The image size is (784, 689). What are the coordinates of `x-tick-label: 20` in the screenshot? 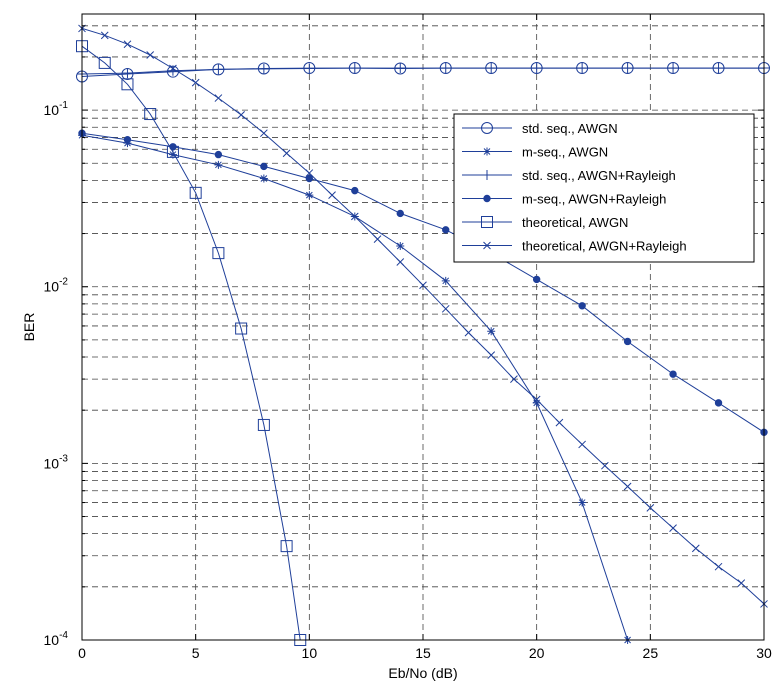 It's located at (537, 653).